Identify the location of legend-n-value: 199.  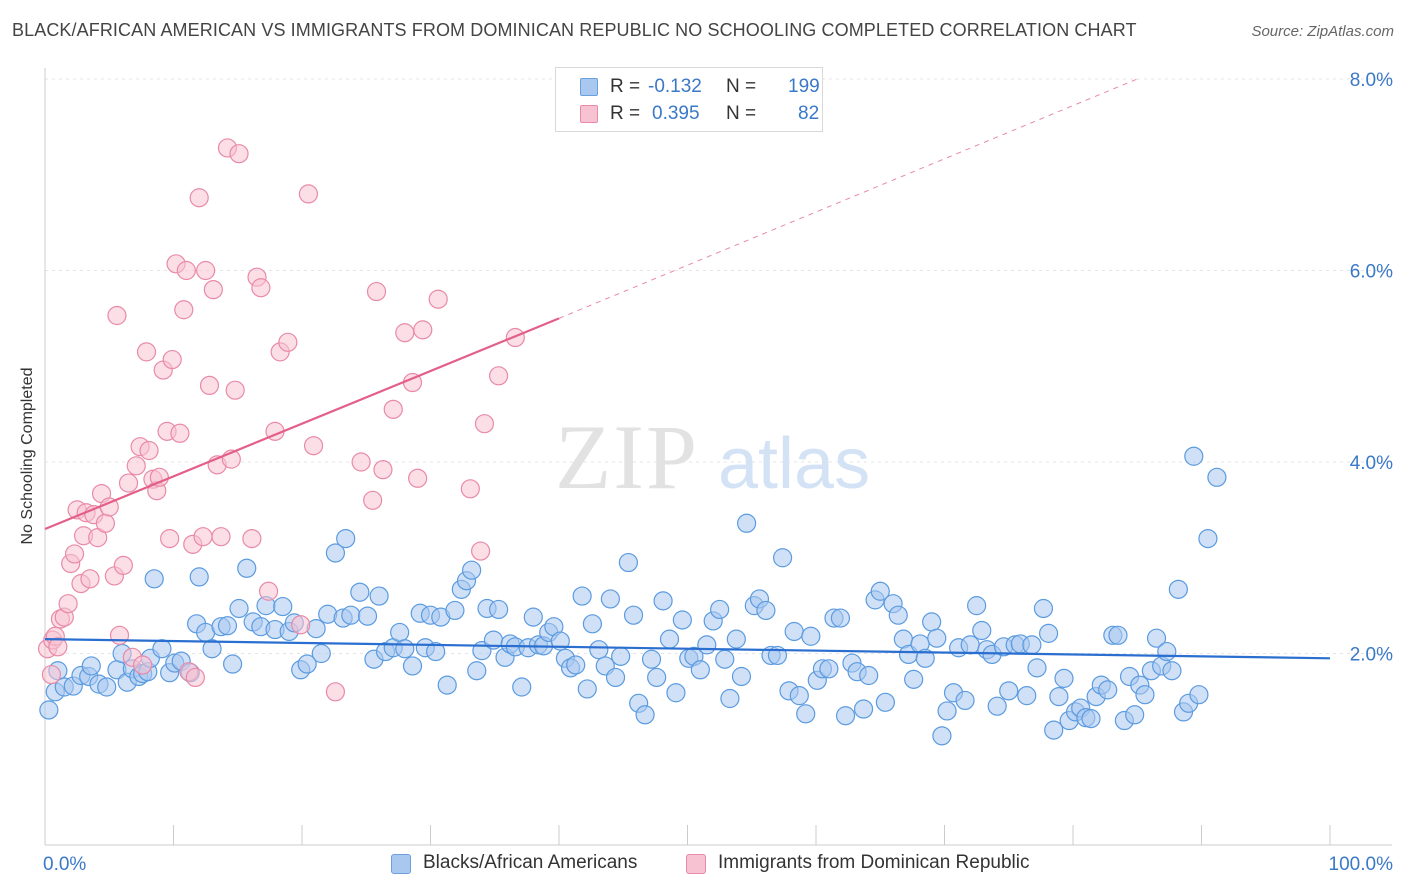
(804, 86).